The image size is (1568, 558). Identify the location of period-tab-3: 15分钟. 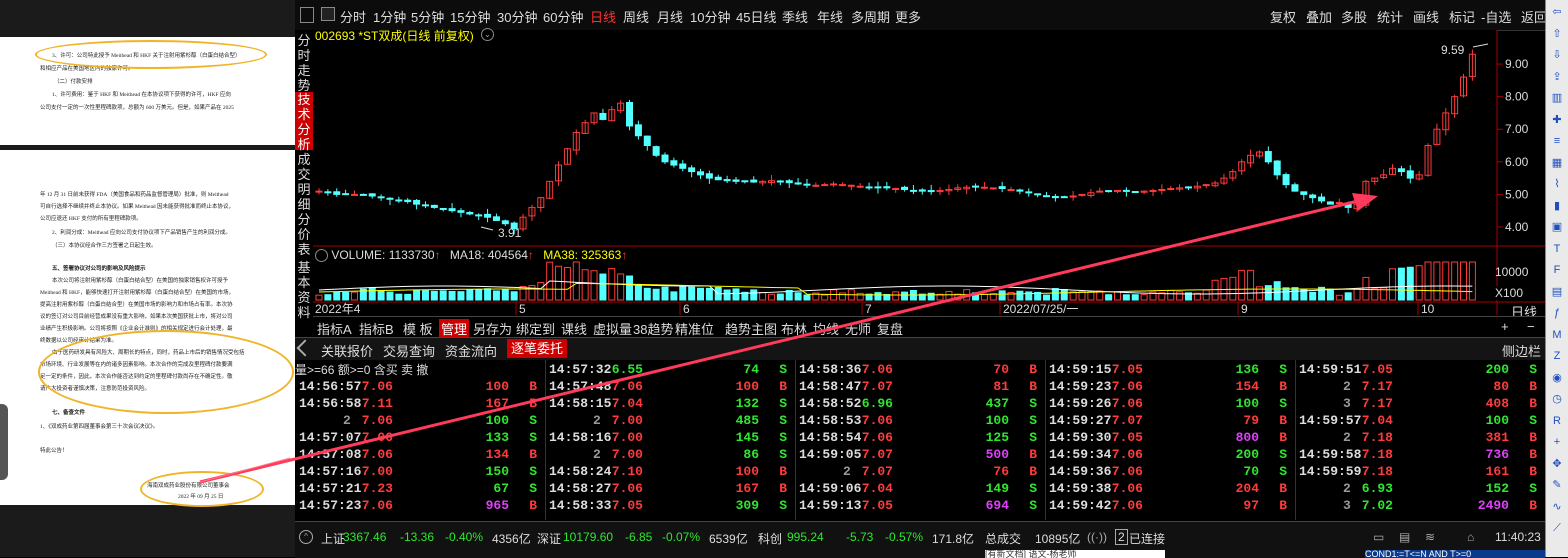
(470, 17).